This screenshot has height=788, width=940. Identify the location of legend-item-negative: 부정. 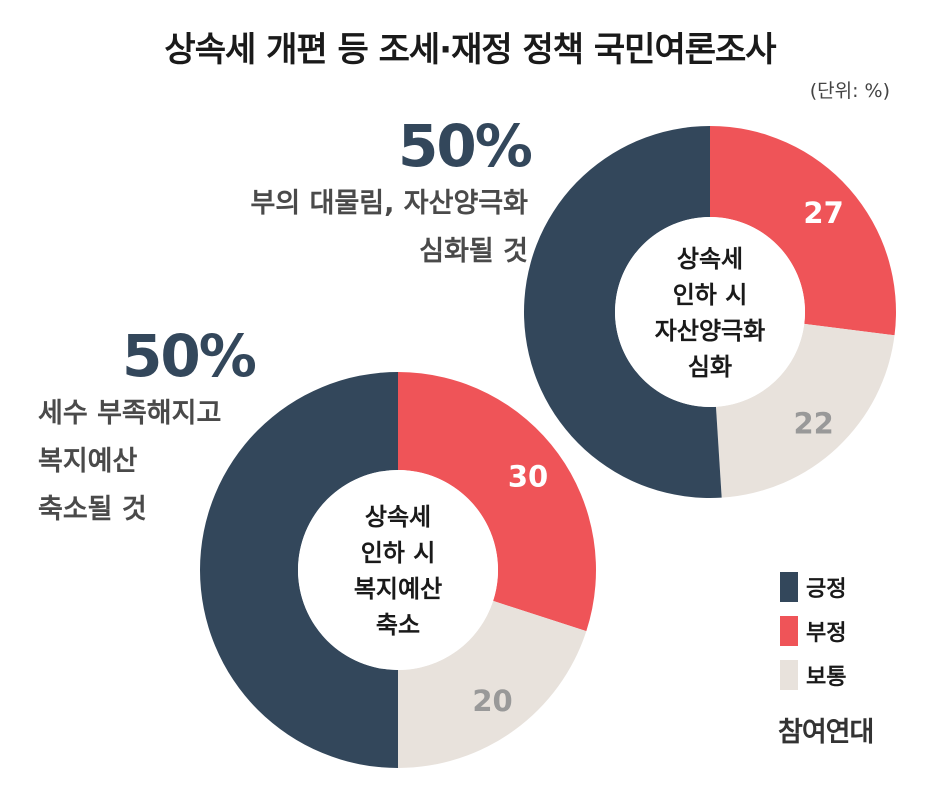
(813, 631).